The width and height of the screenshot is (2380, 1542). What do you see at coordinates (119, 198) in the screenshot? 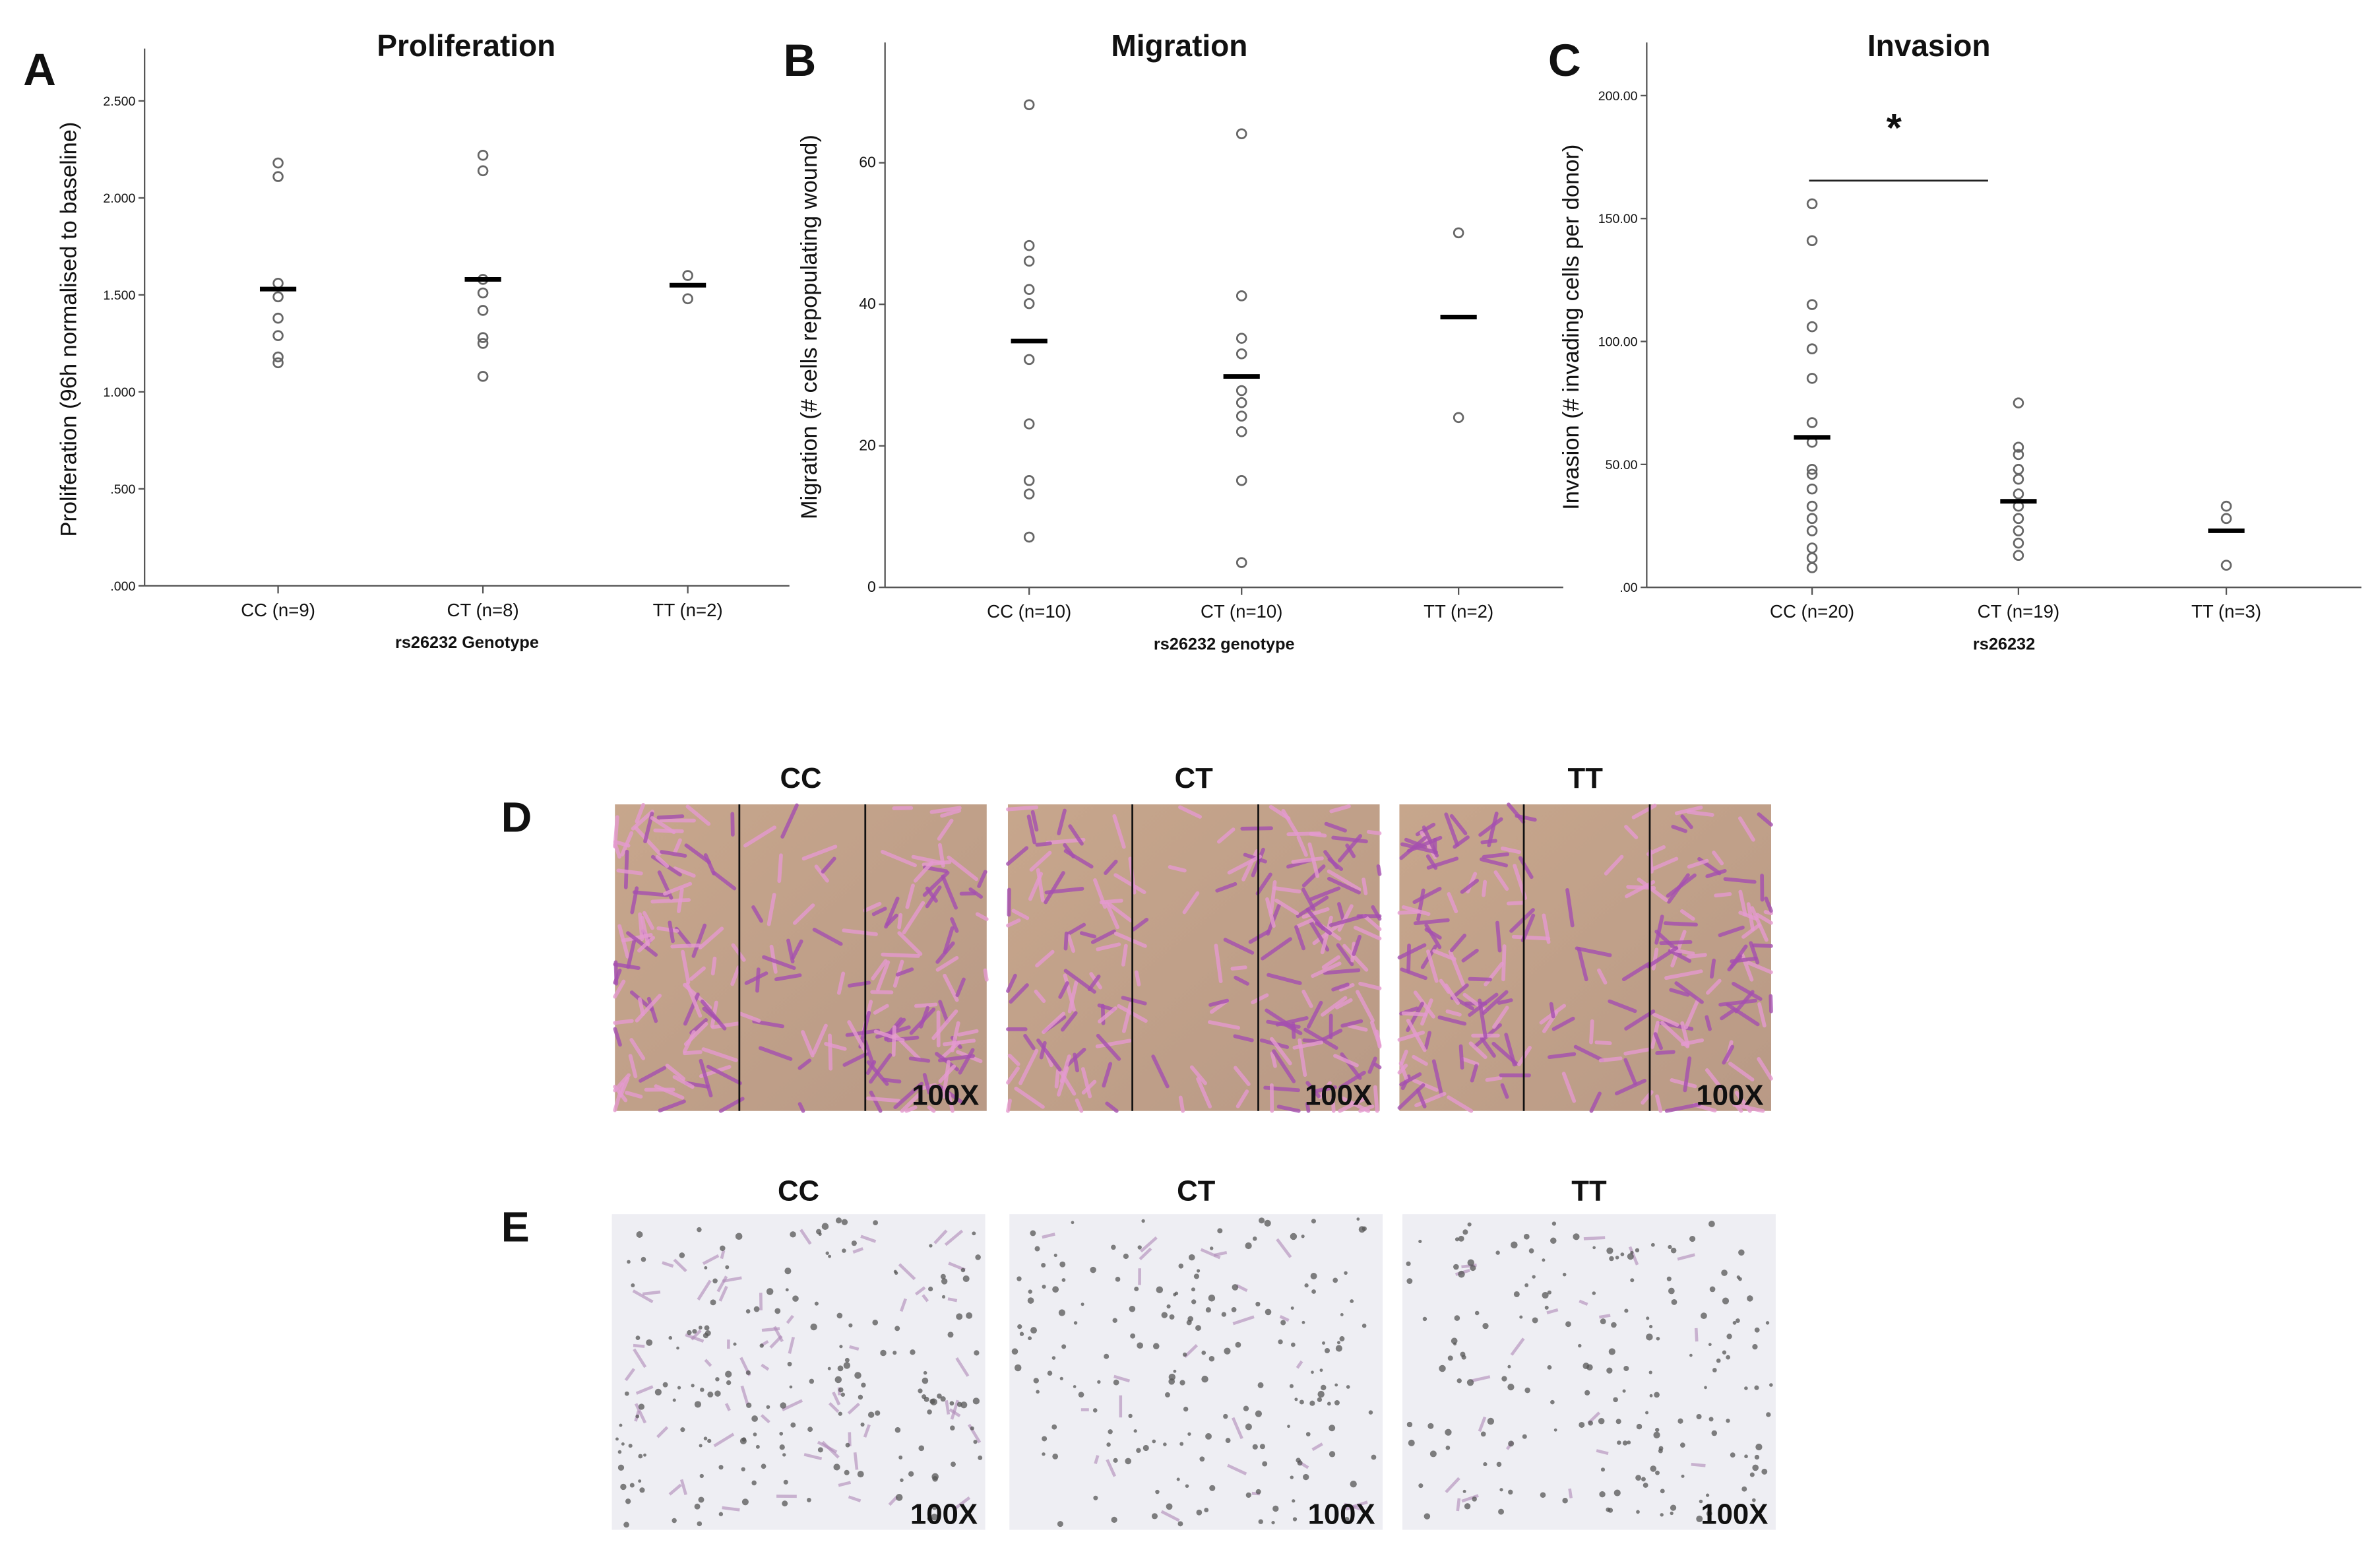
I see `y-tick-label: 2.000` at bounding box center [119, 198].